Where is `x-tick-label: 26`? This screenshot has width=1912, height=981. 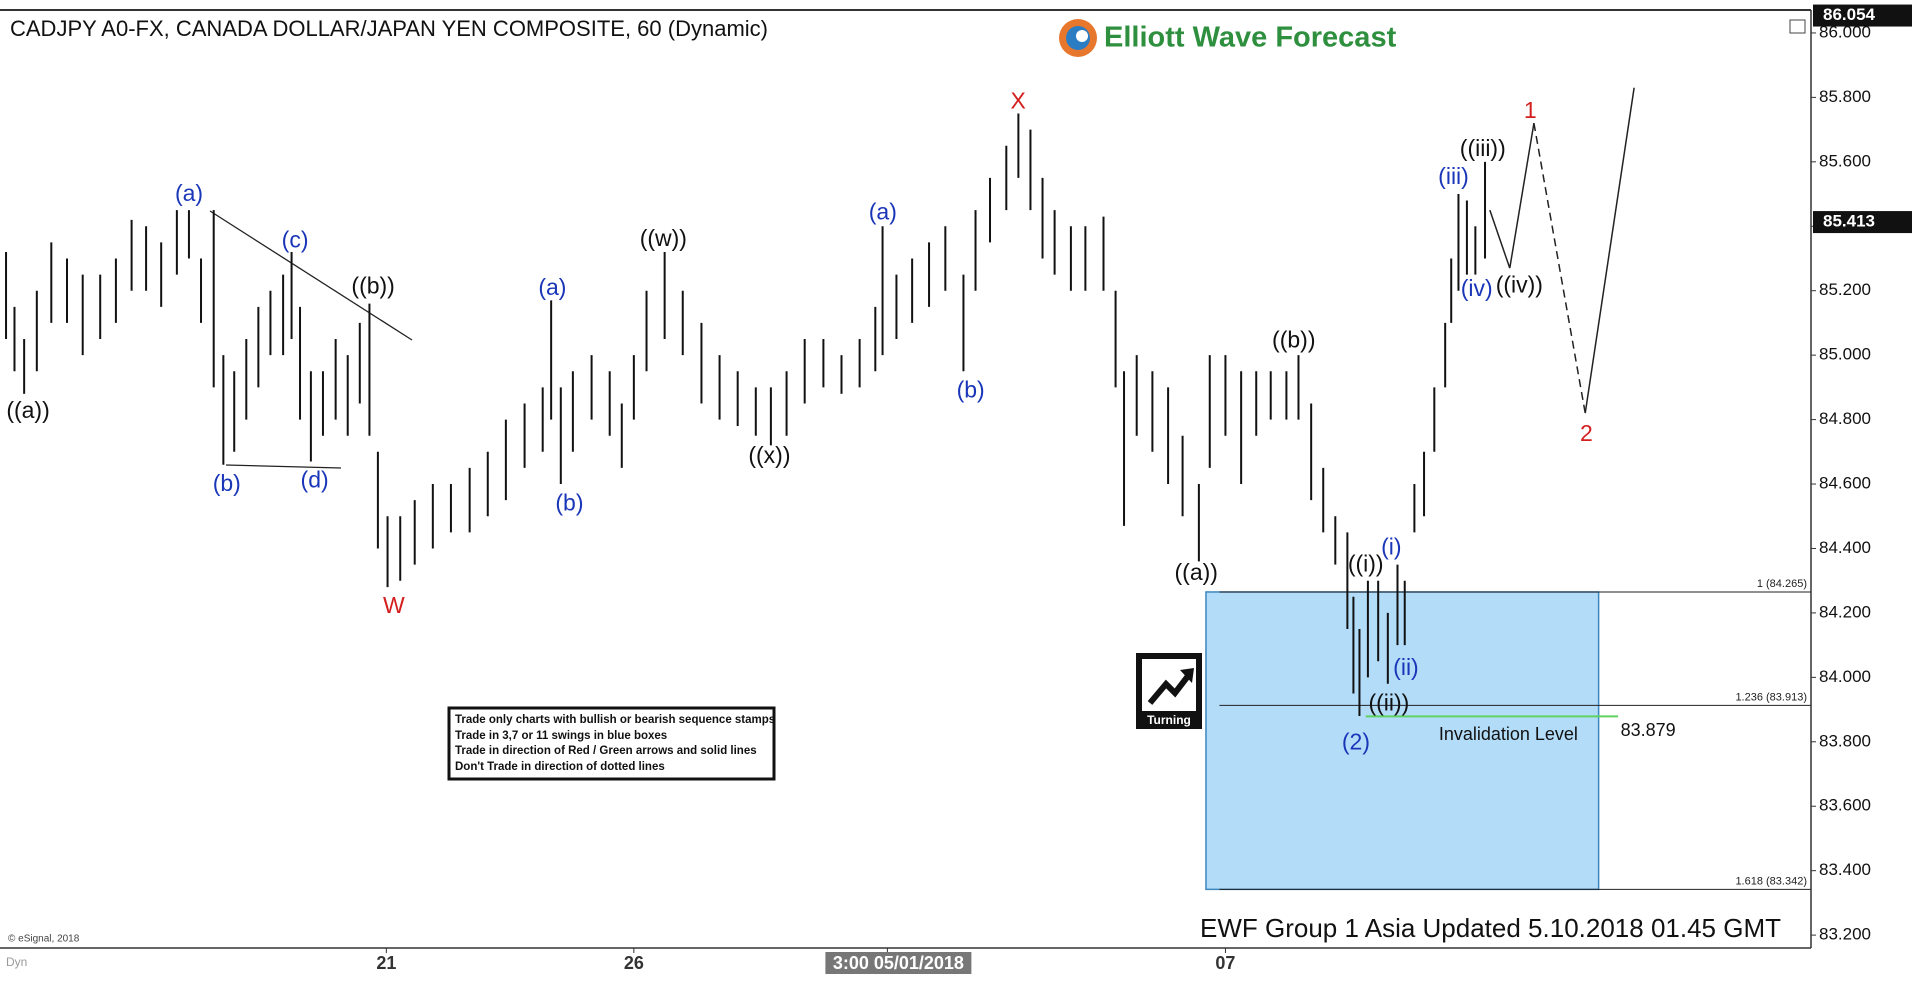 x-tick-label: 26 is located at coordinates (634, 963).